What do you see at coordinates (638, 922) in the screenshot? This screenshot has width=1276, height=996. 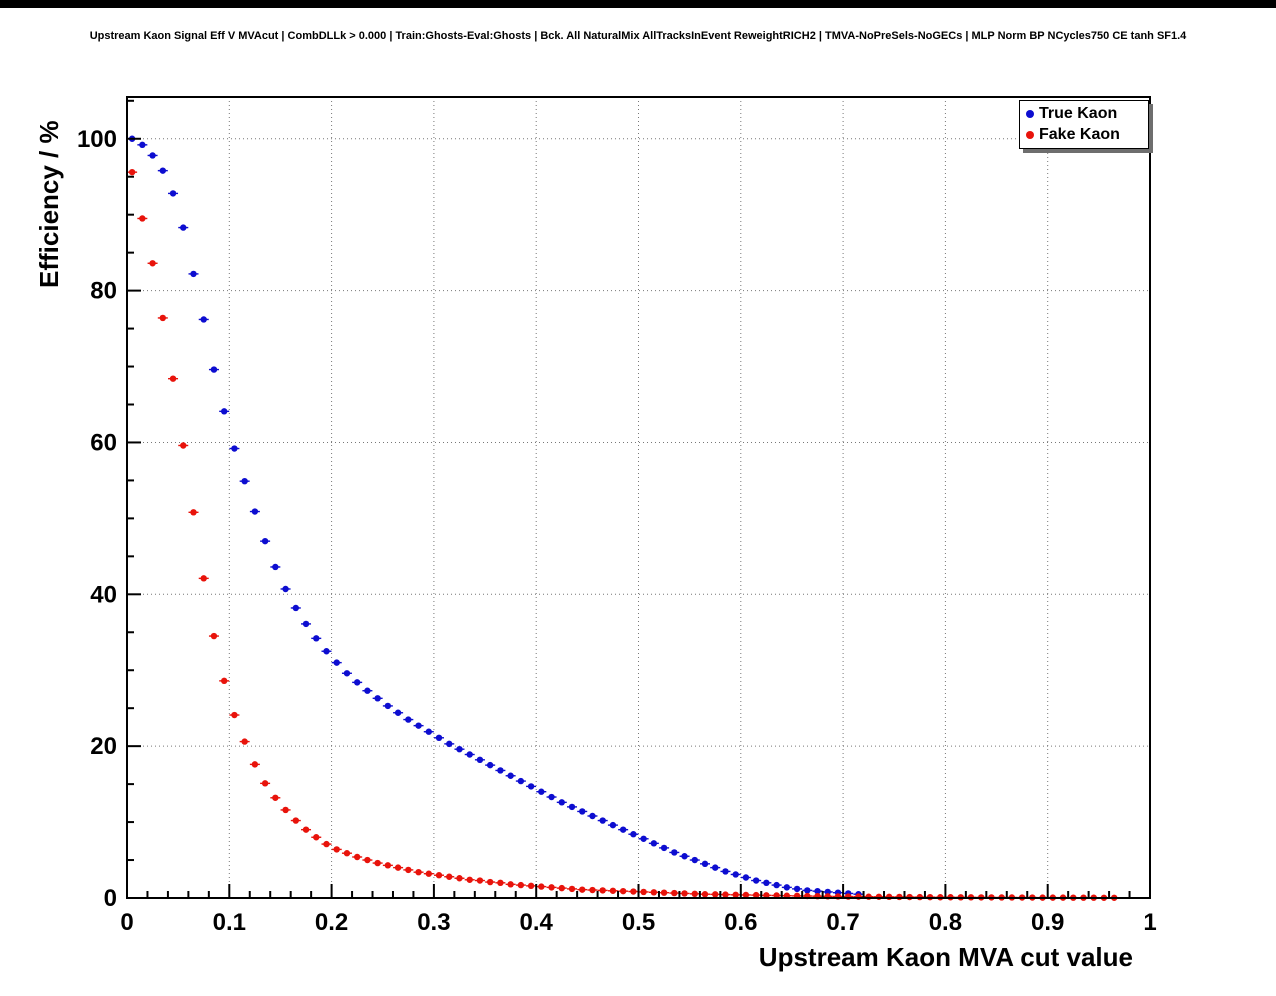 I see `x-tick-label: 0.5` at bounding box center [638, 922].